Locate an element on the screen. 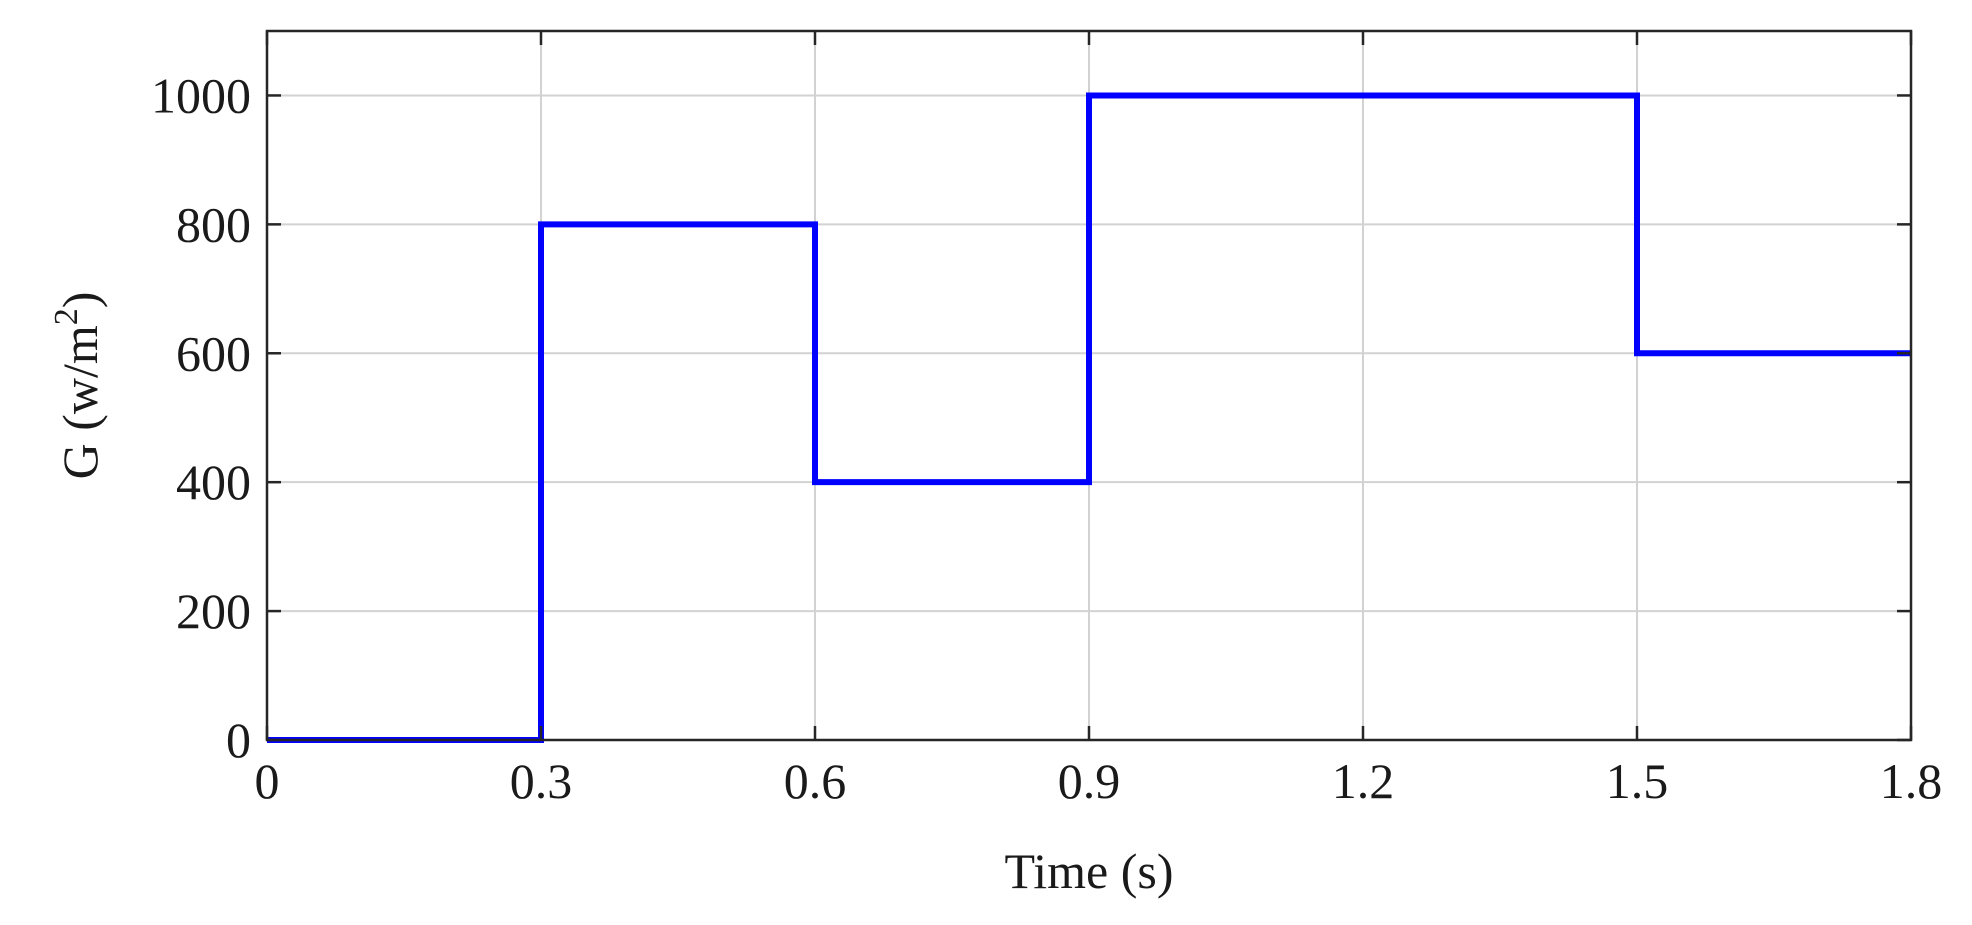  x-tick-label: 1.2 is located at coordinates (1363, 781).